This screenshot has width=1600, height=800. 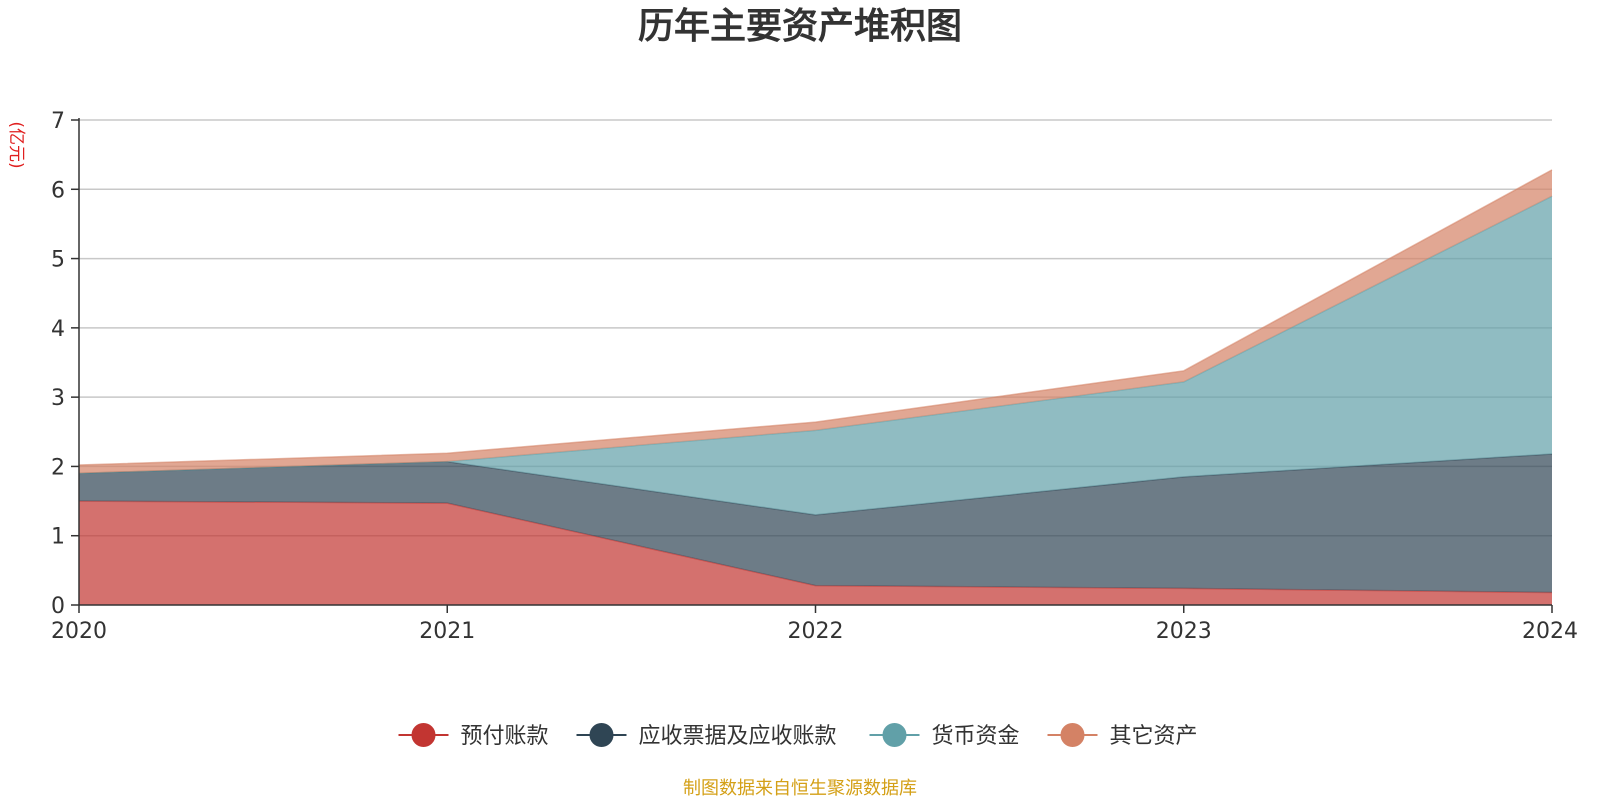 I want to click on x-tick-label: 2024, so click(x=1550, y=631).